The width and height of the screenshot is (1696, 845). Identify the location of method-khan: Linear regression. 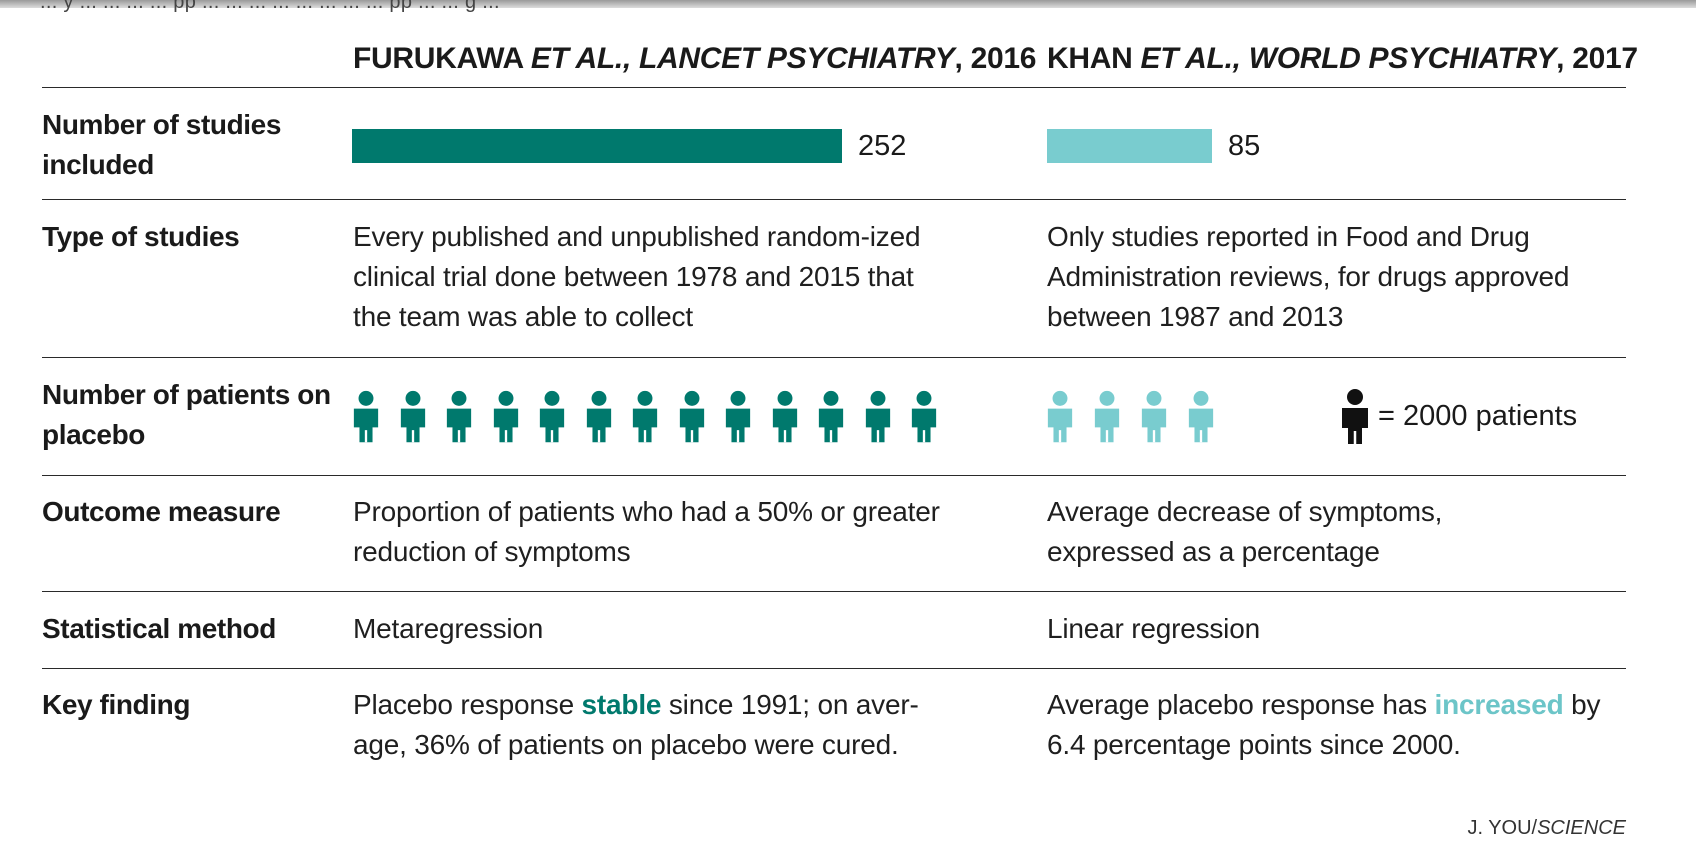
(1153, 628).